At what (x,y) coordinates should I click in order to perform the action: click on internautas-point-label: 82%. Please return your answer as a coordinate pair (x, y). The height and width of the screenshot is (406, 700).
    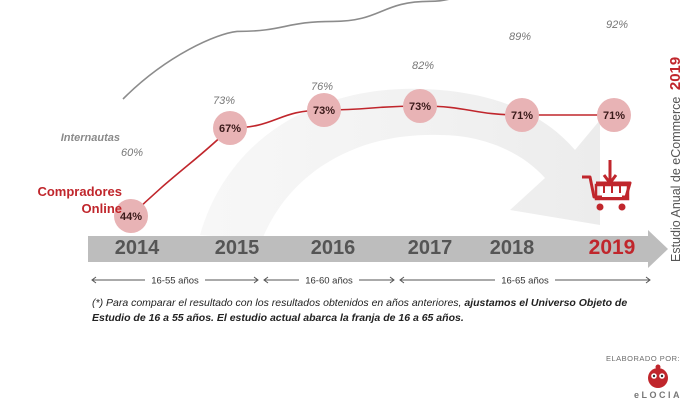
    Looking at the image, I should click on (423, 66).